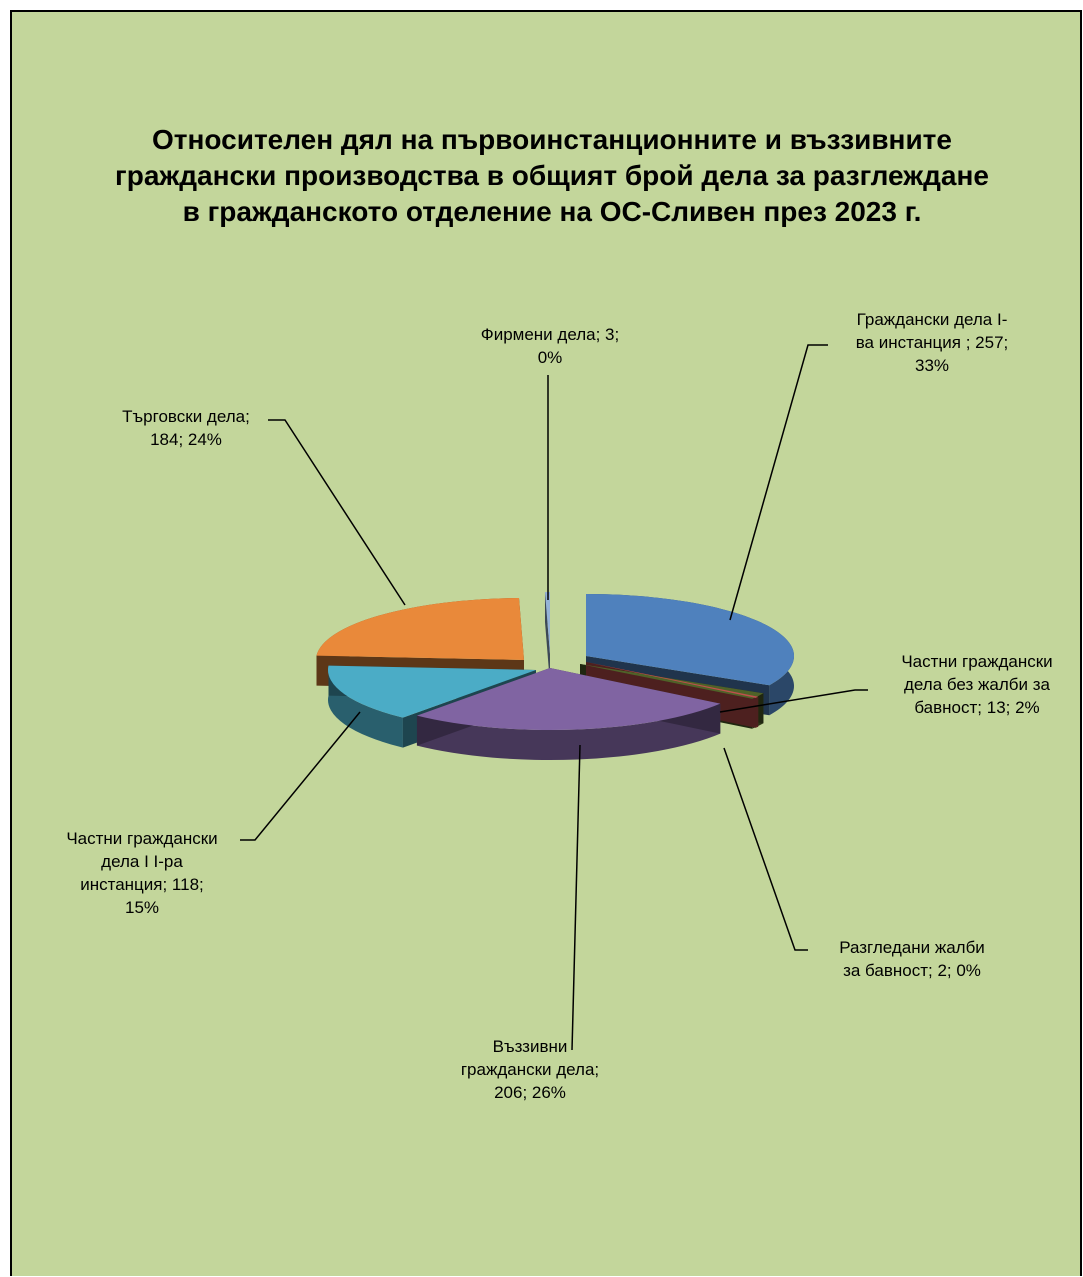  What do you see at coordinates (530, 1069) in the screenshot?
I see `data-label: Въззивни граждански дела; 206; 26%` at bounding box center [530, 1069].